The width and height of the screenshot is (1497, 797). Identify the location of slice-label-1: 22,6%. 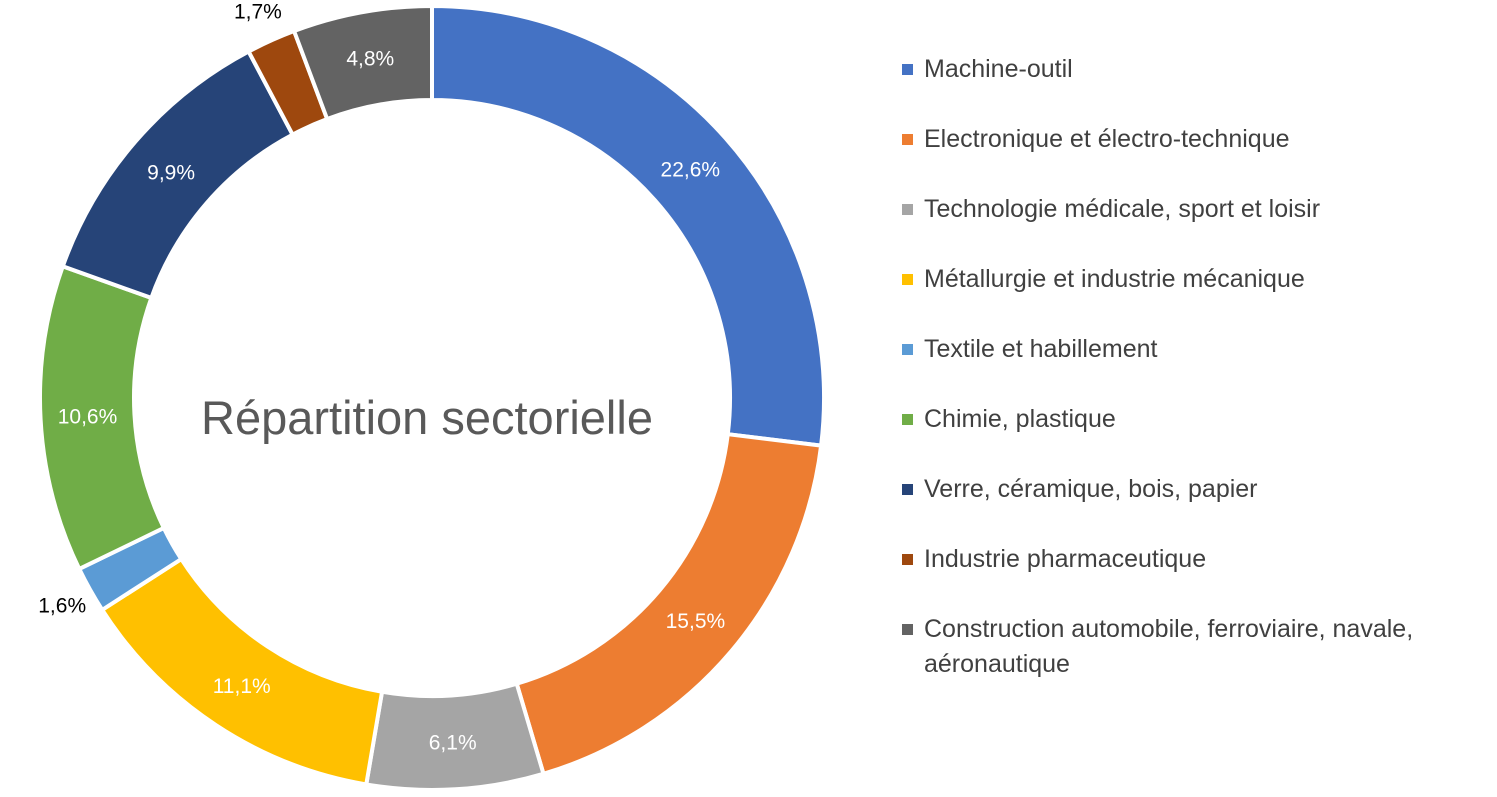
(691, 169).